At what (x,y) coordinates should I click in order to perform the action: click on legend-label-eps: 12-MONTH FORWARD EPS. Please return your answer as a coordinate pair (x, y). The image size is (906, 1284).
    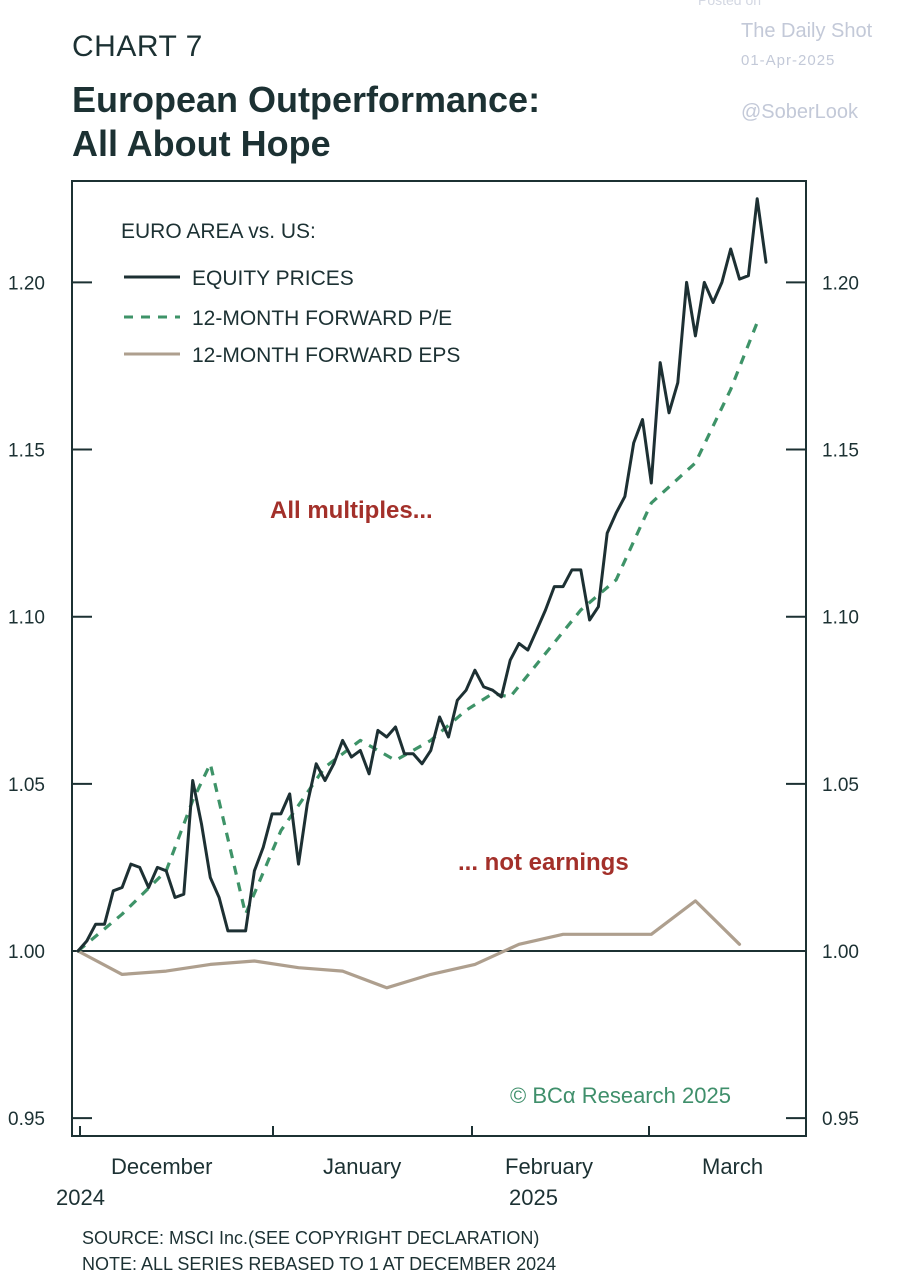
    Looking at the image, I should click on (326, 355).